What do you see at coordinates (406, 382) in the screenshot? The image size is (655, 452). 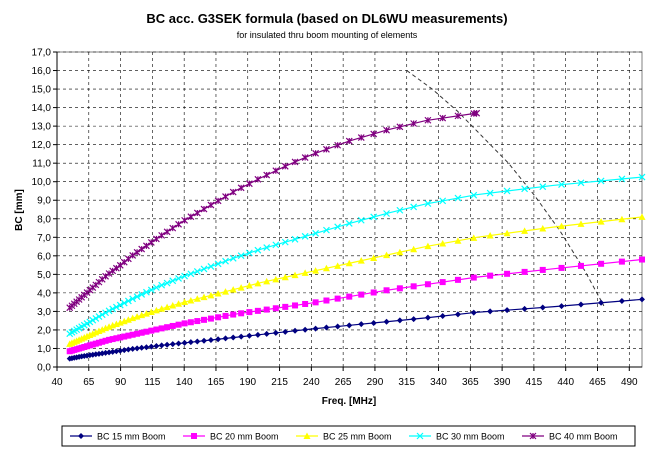 I see `x-tick-label: 315` at bounding box center [406, 382].